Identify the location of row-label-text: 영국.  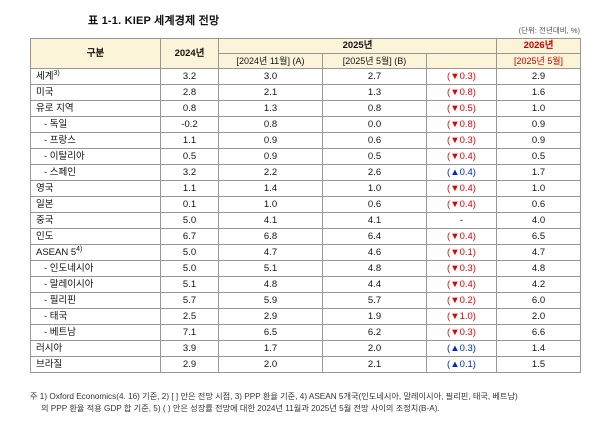
(45, 188).